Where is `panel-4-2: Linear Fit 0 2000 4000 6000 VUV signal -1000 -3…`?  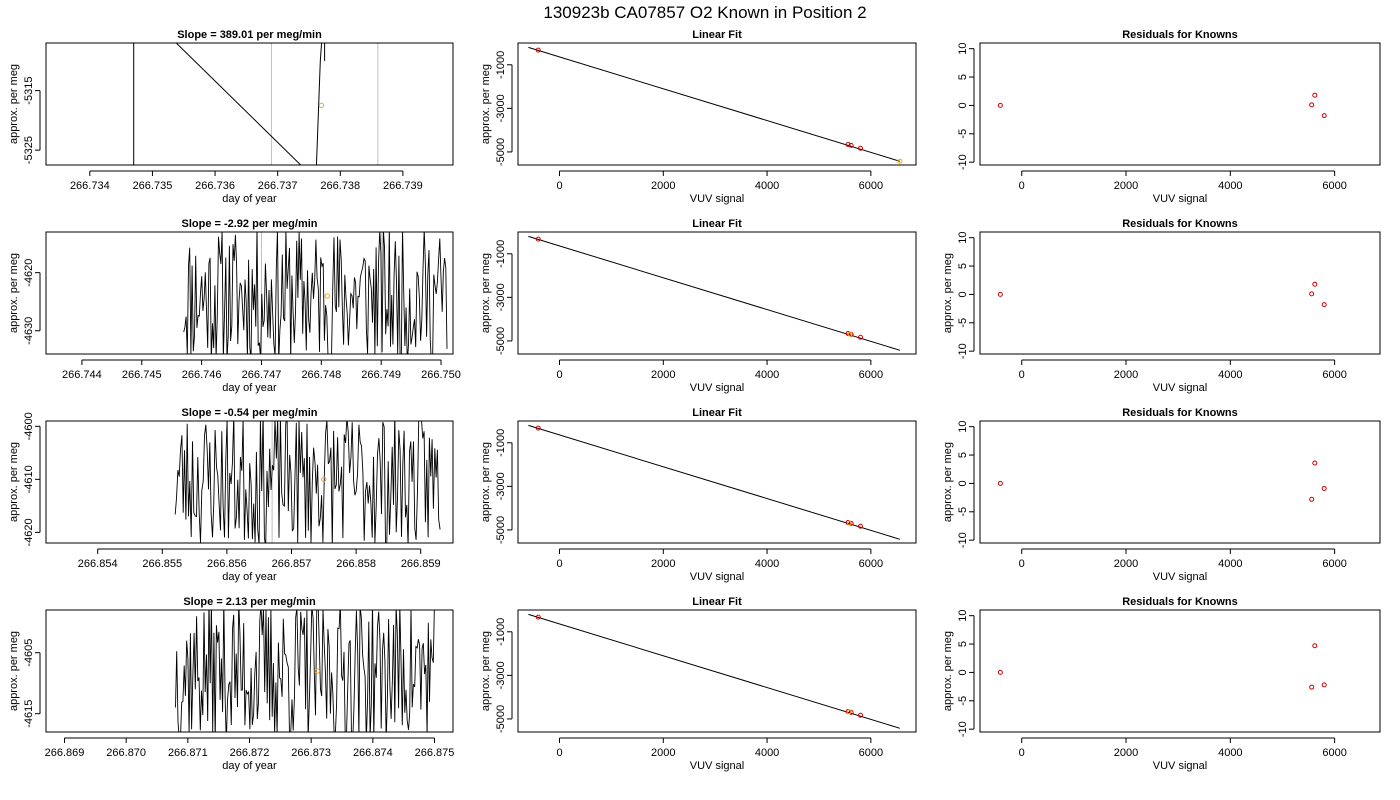 panel-4-2: Linear Fit 0 2000 4000 6000 VUV signal -1000 -3… is located at coordinates (698, 684).